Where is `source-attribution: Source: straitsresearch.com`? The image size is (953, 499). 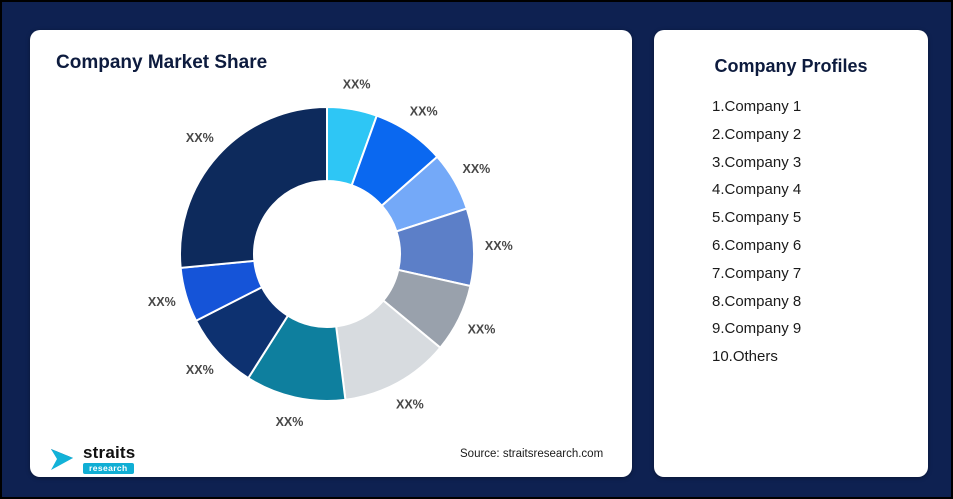
source-attribution: Source: straitsresearch.com is located at coordinates (532, 454).